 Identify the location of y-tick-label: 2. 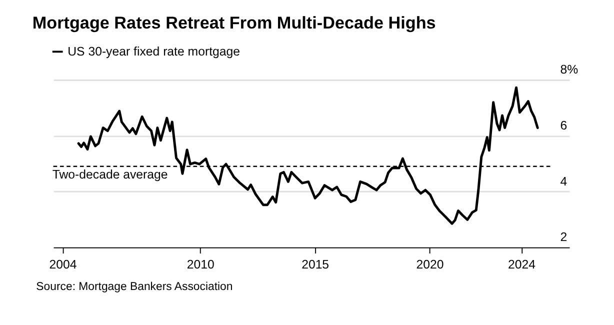
(564, 237).